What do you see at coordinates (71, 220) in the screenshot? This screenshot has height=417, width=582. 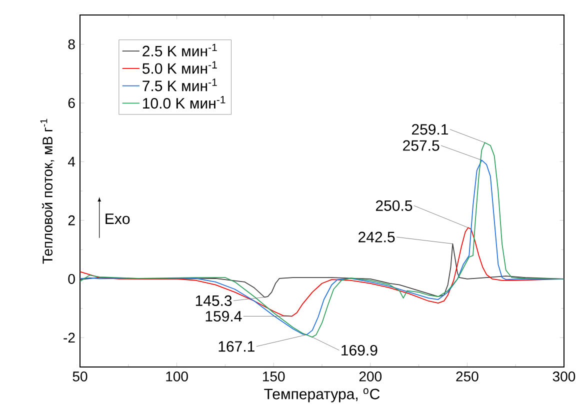 I see `y-tick-label: 2` at bounding box center [71, 220].